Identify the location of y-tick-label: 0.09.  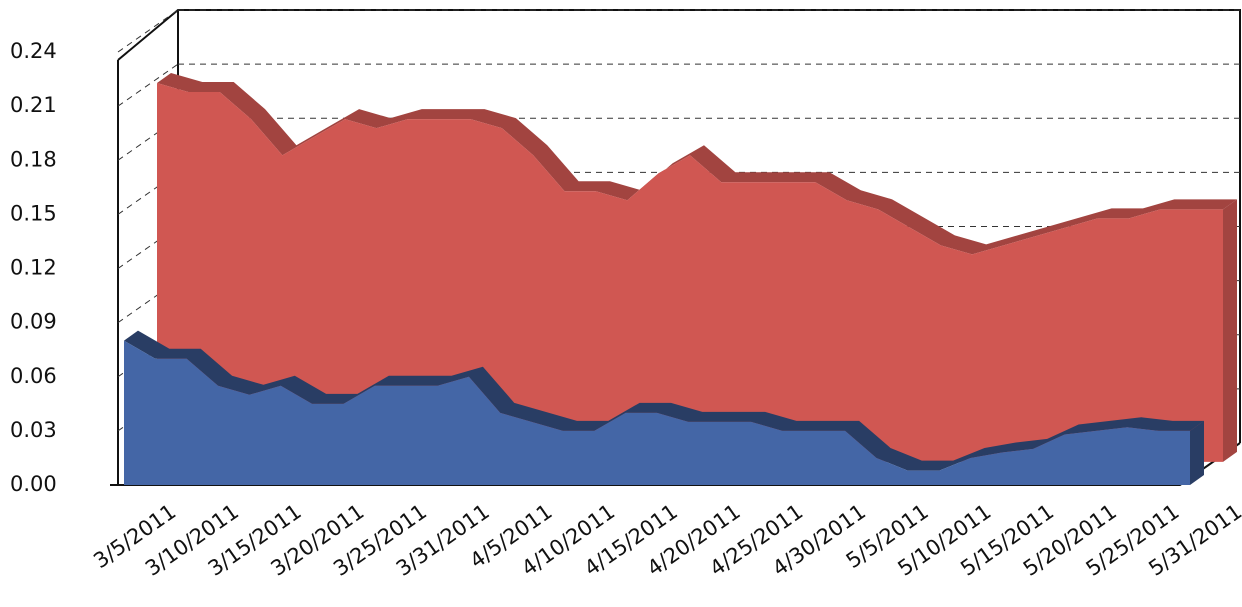
(33, 322).